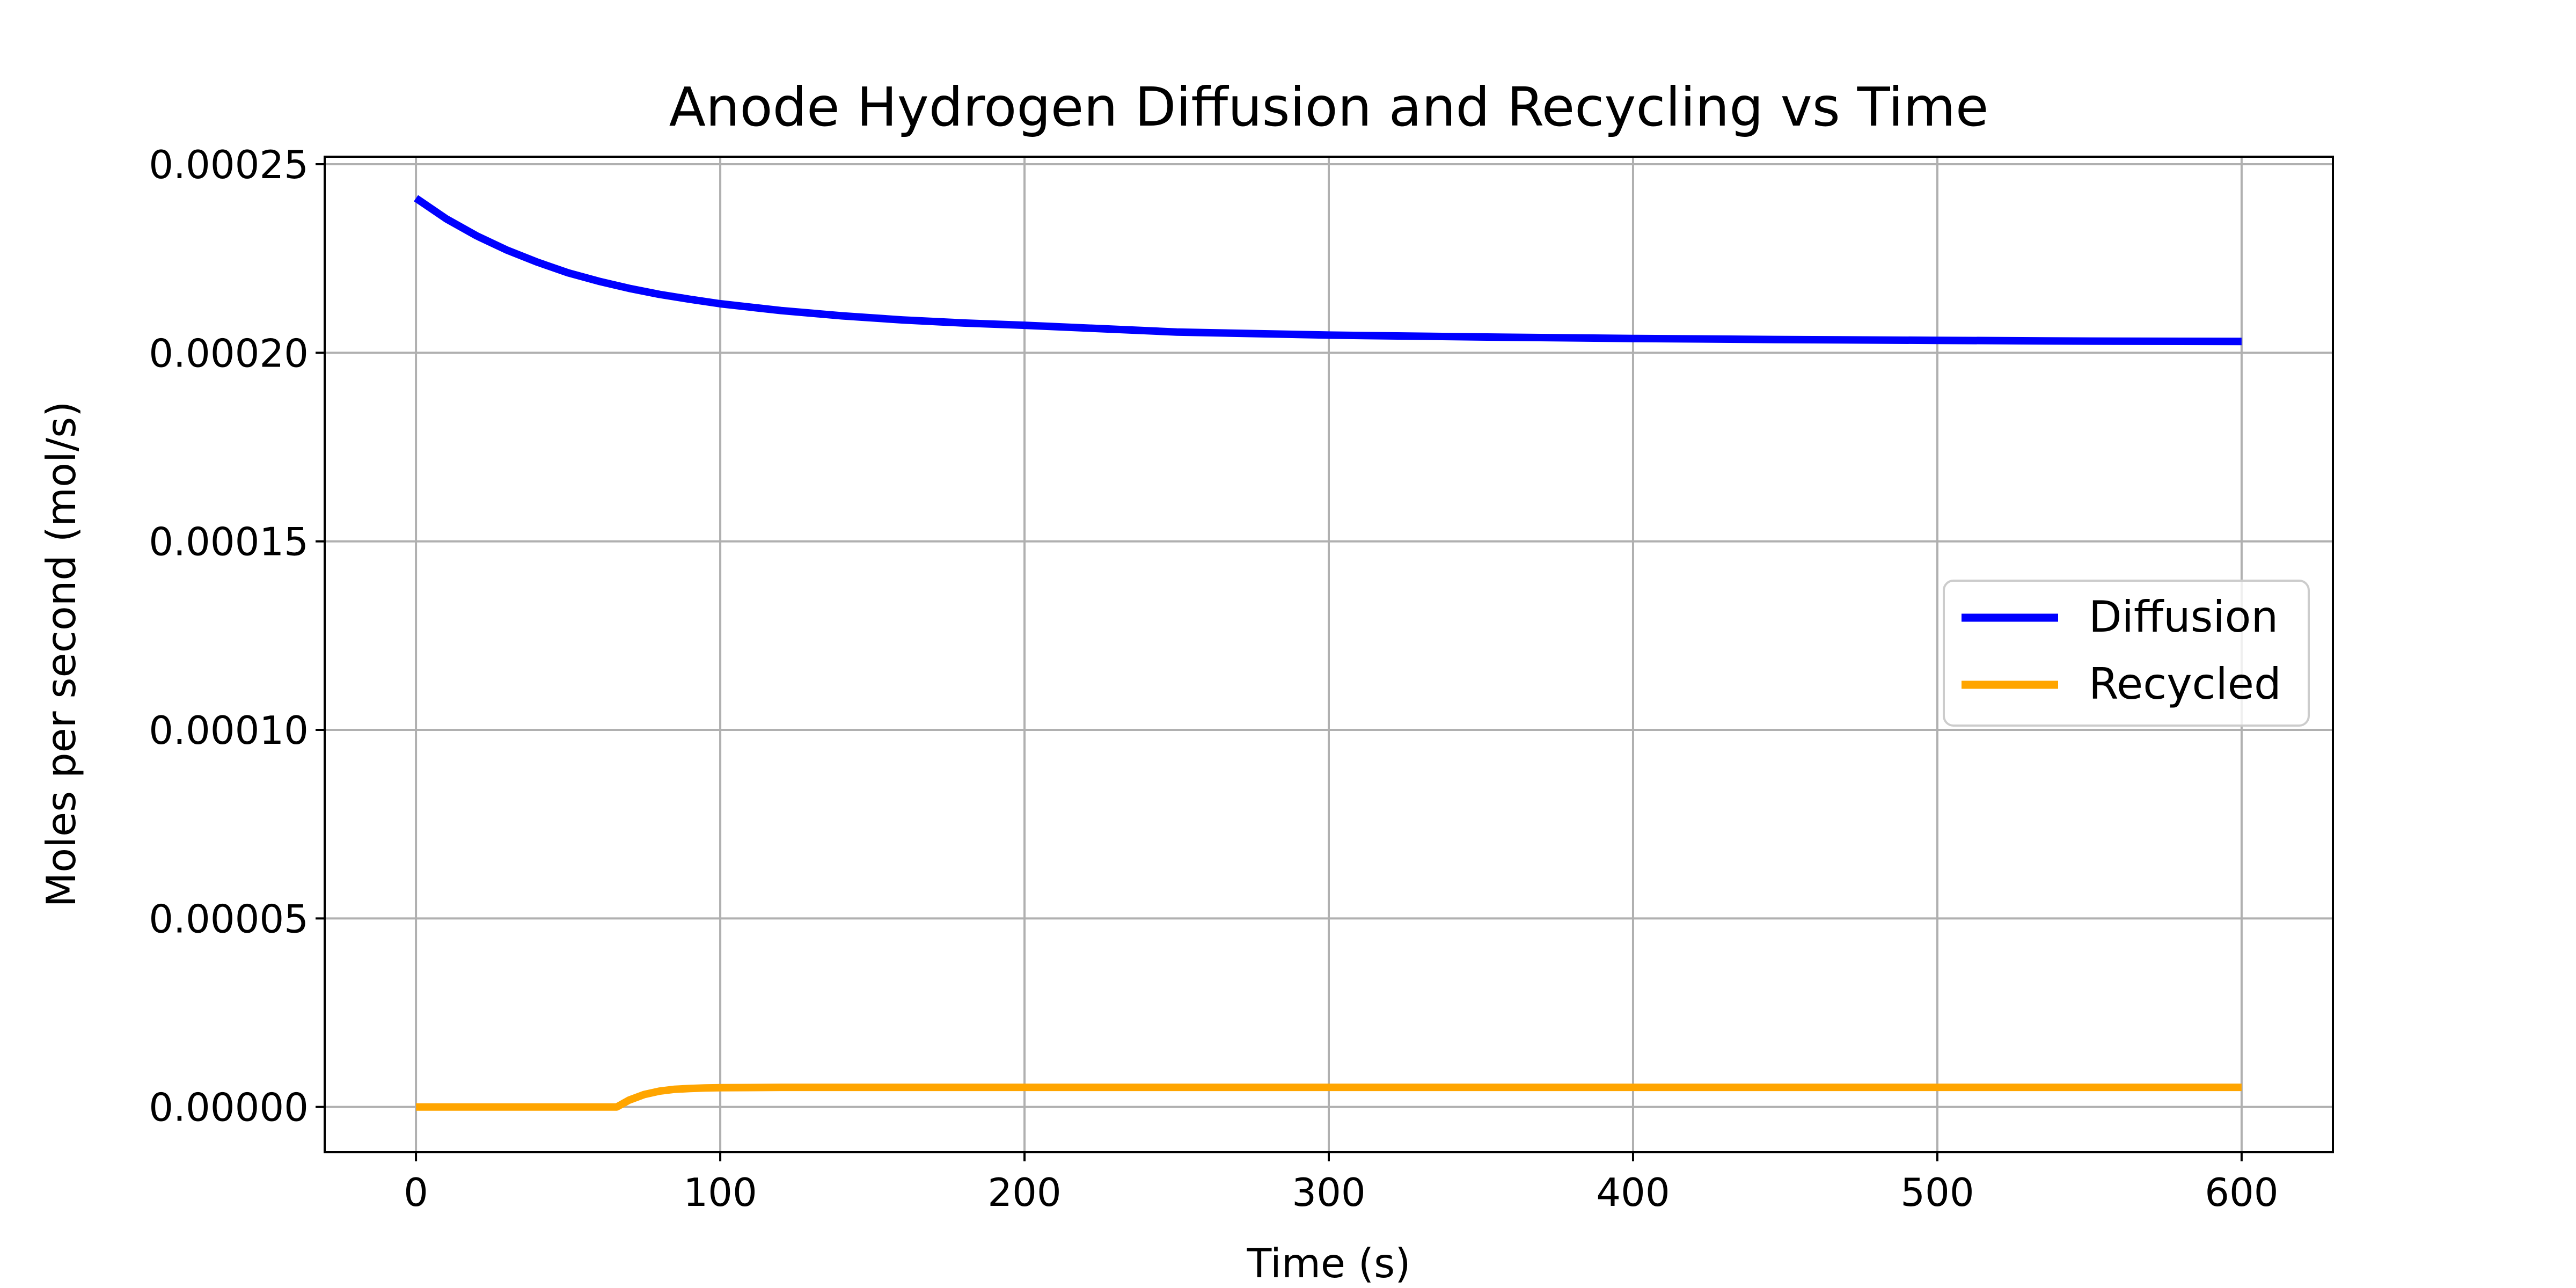 Image resolution: width=2576 pixels, height=1288 pixels. I want to click on legend-label-recycled: Recycled, so click(2185, 684).